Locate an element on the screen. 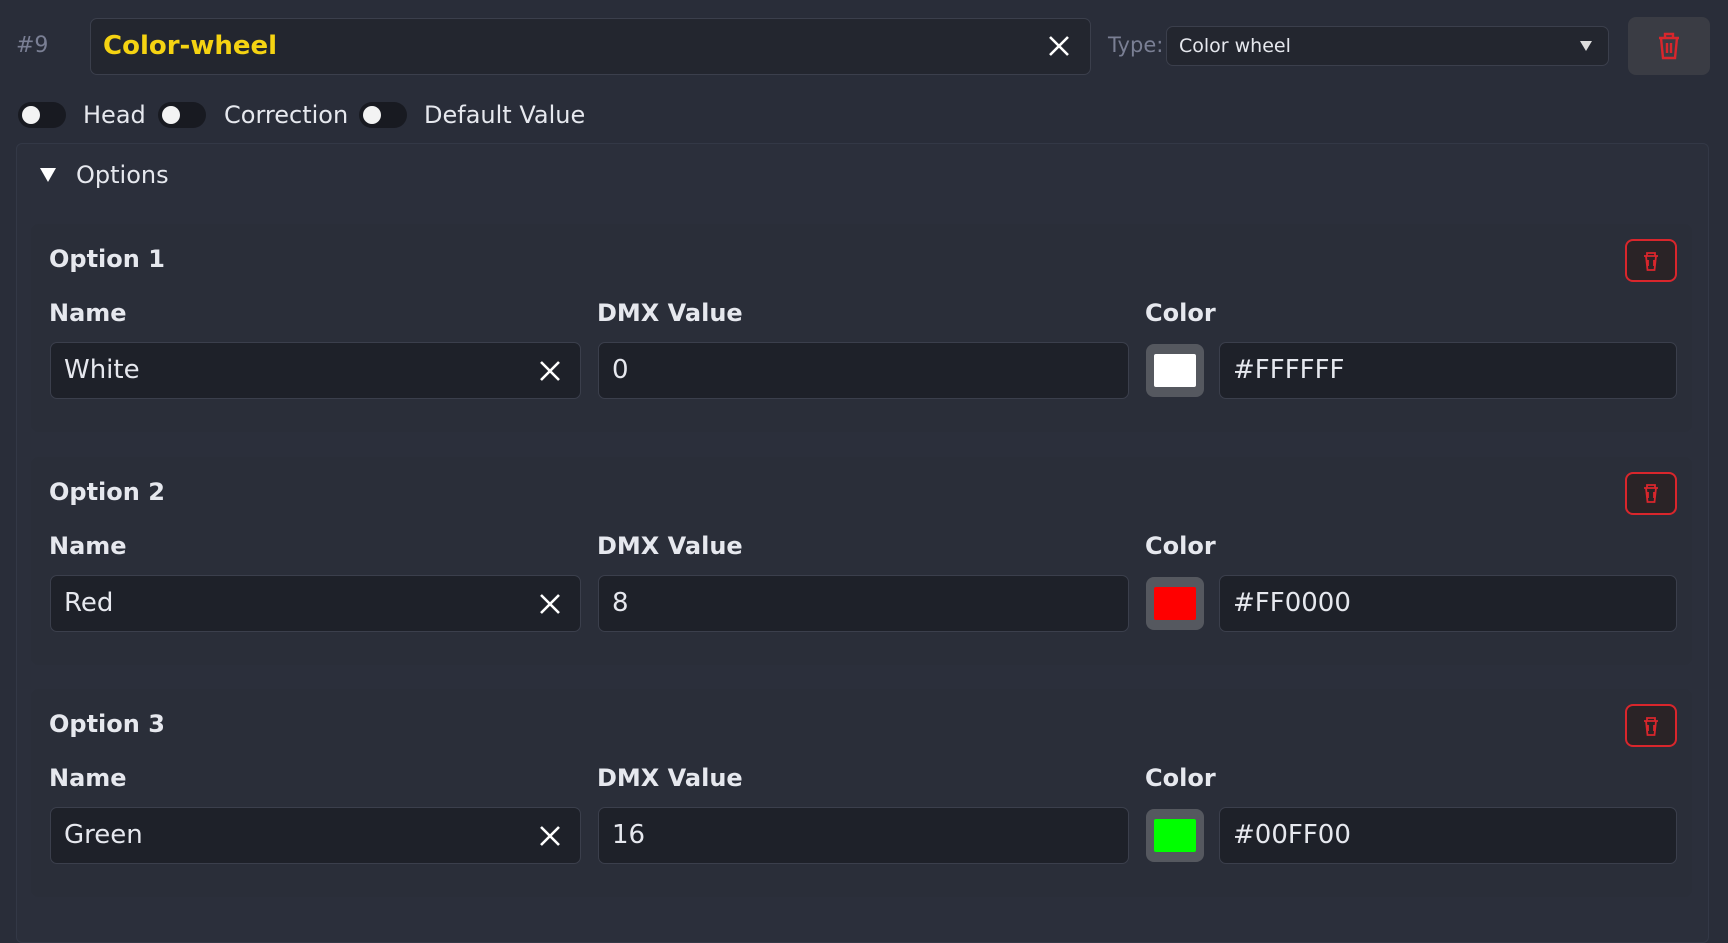  dmx-value: 16 is located at coordinates (629, 835).